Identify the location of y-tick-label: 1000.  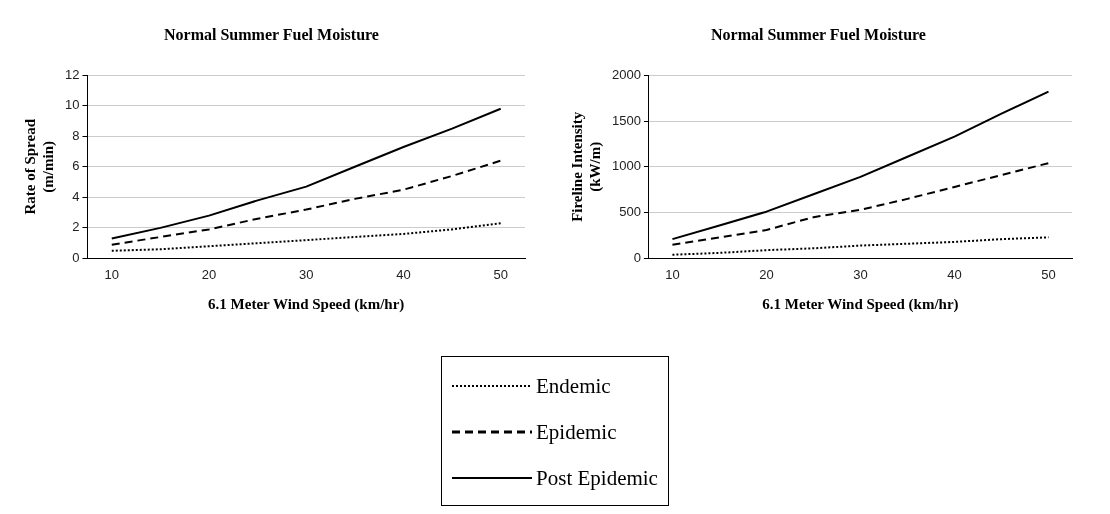
(626, 166).